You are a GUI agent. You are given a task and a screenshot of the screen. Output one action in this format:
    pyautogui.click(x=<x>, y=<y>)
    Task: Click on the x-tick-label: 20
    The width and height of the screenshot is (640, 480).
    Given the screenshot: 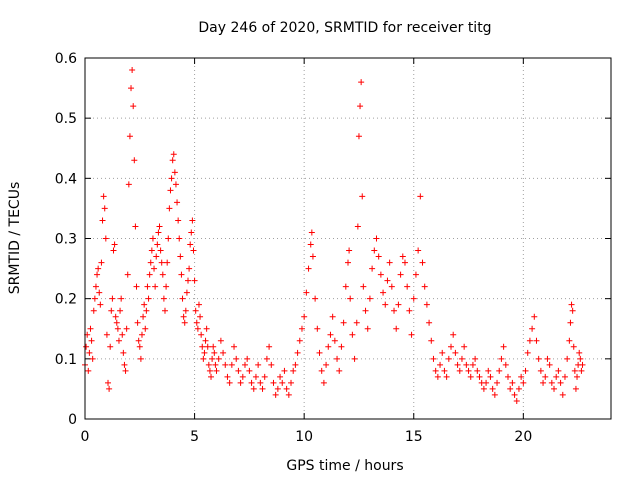 What is the action you would take?
    pyautogui.click(x=523, y=437)
    